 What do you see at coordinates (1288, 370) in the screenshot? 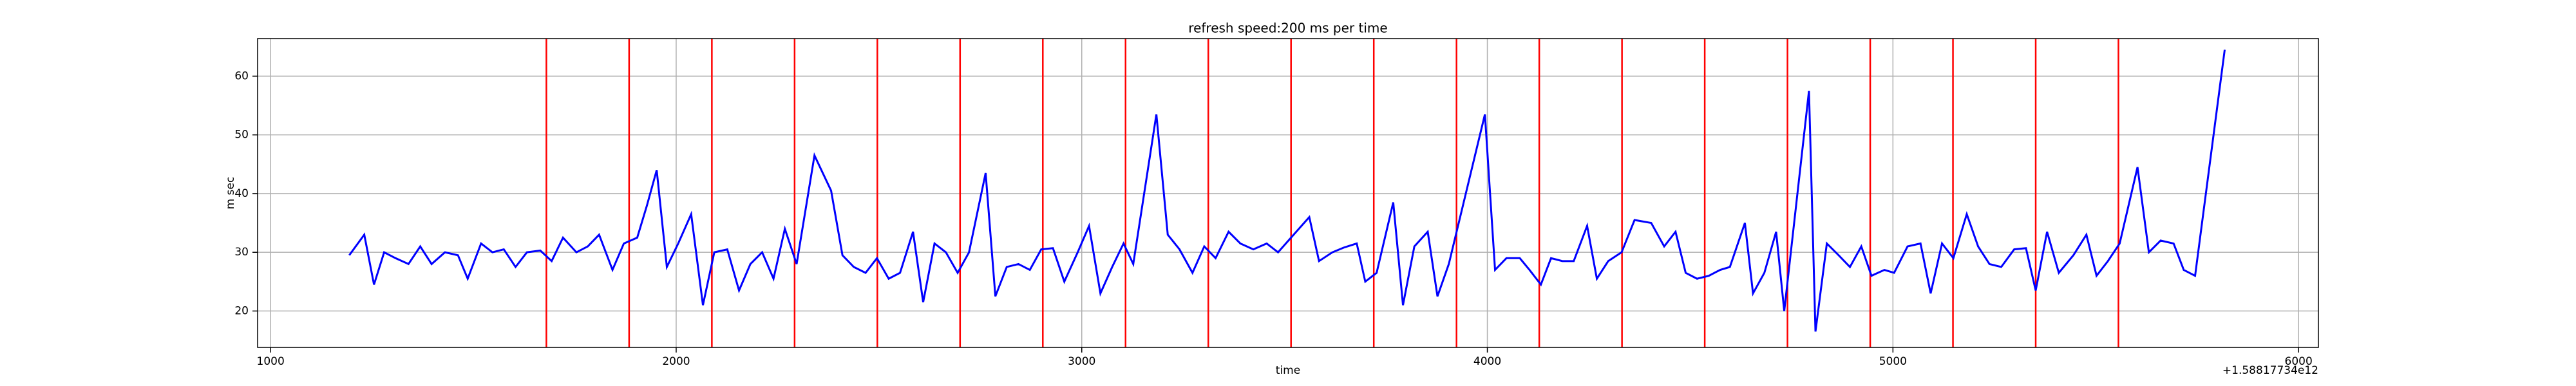
I see `x-axis-label: time` at bounding box center [1288, 370].